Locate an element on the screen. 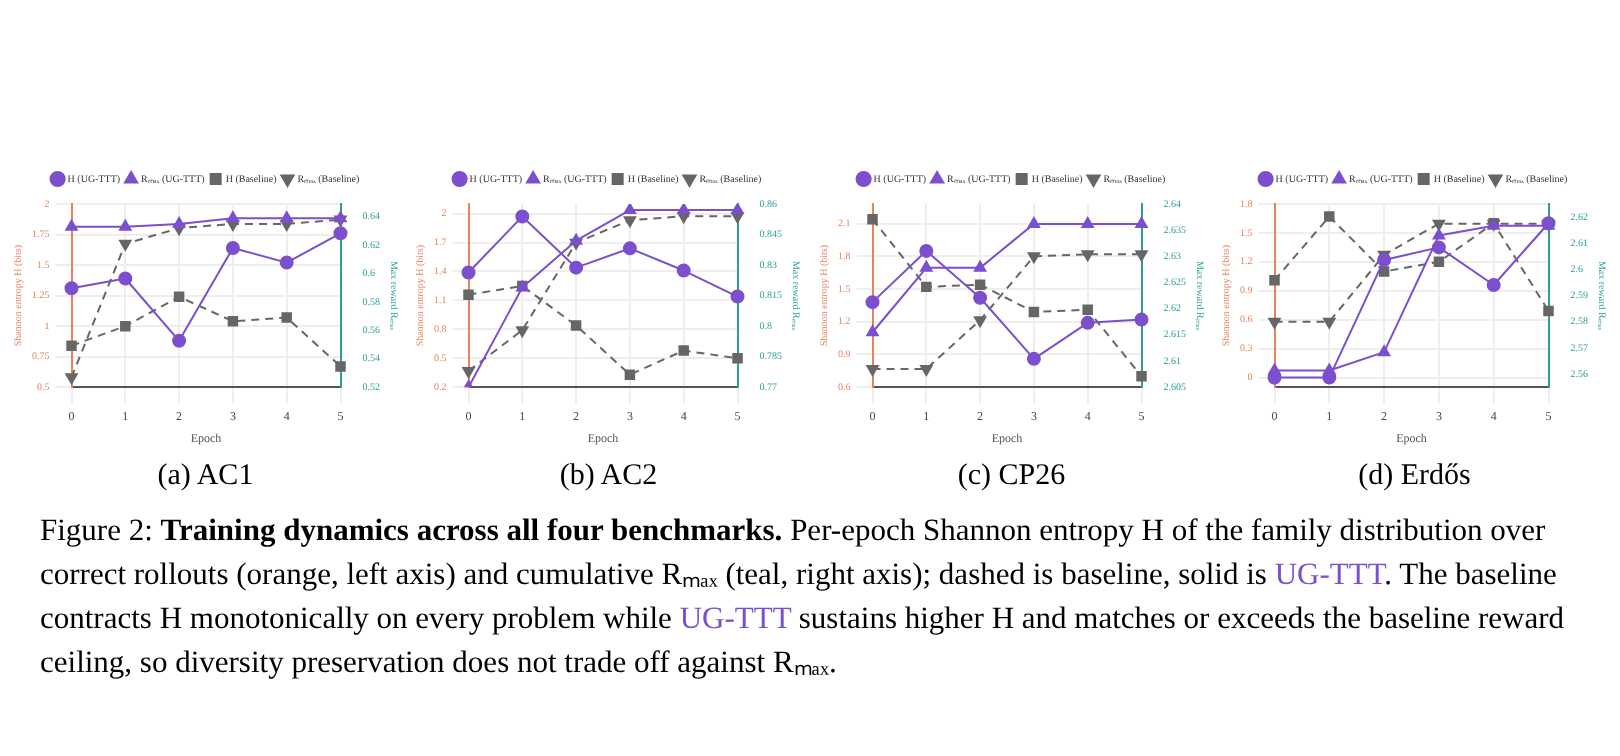 This screenshot has width=1620, height=756. text: (d) Erdős is located at coordinates (1414, 477).